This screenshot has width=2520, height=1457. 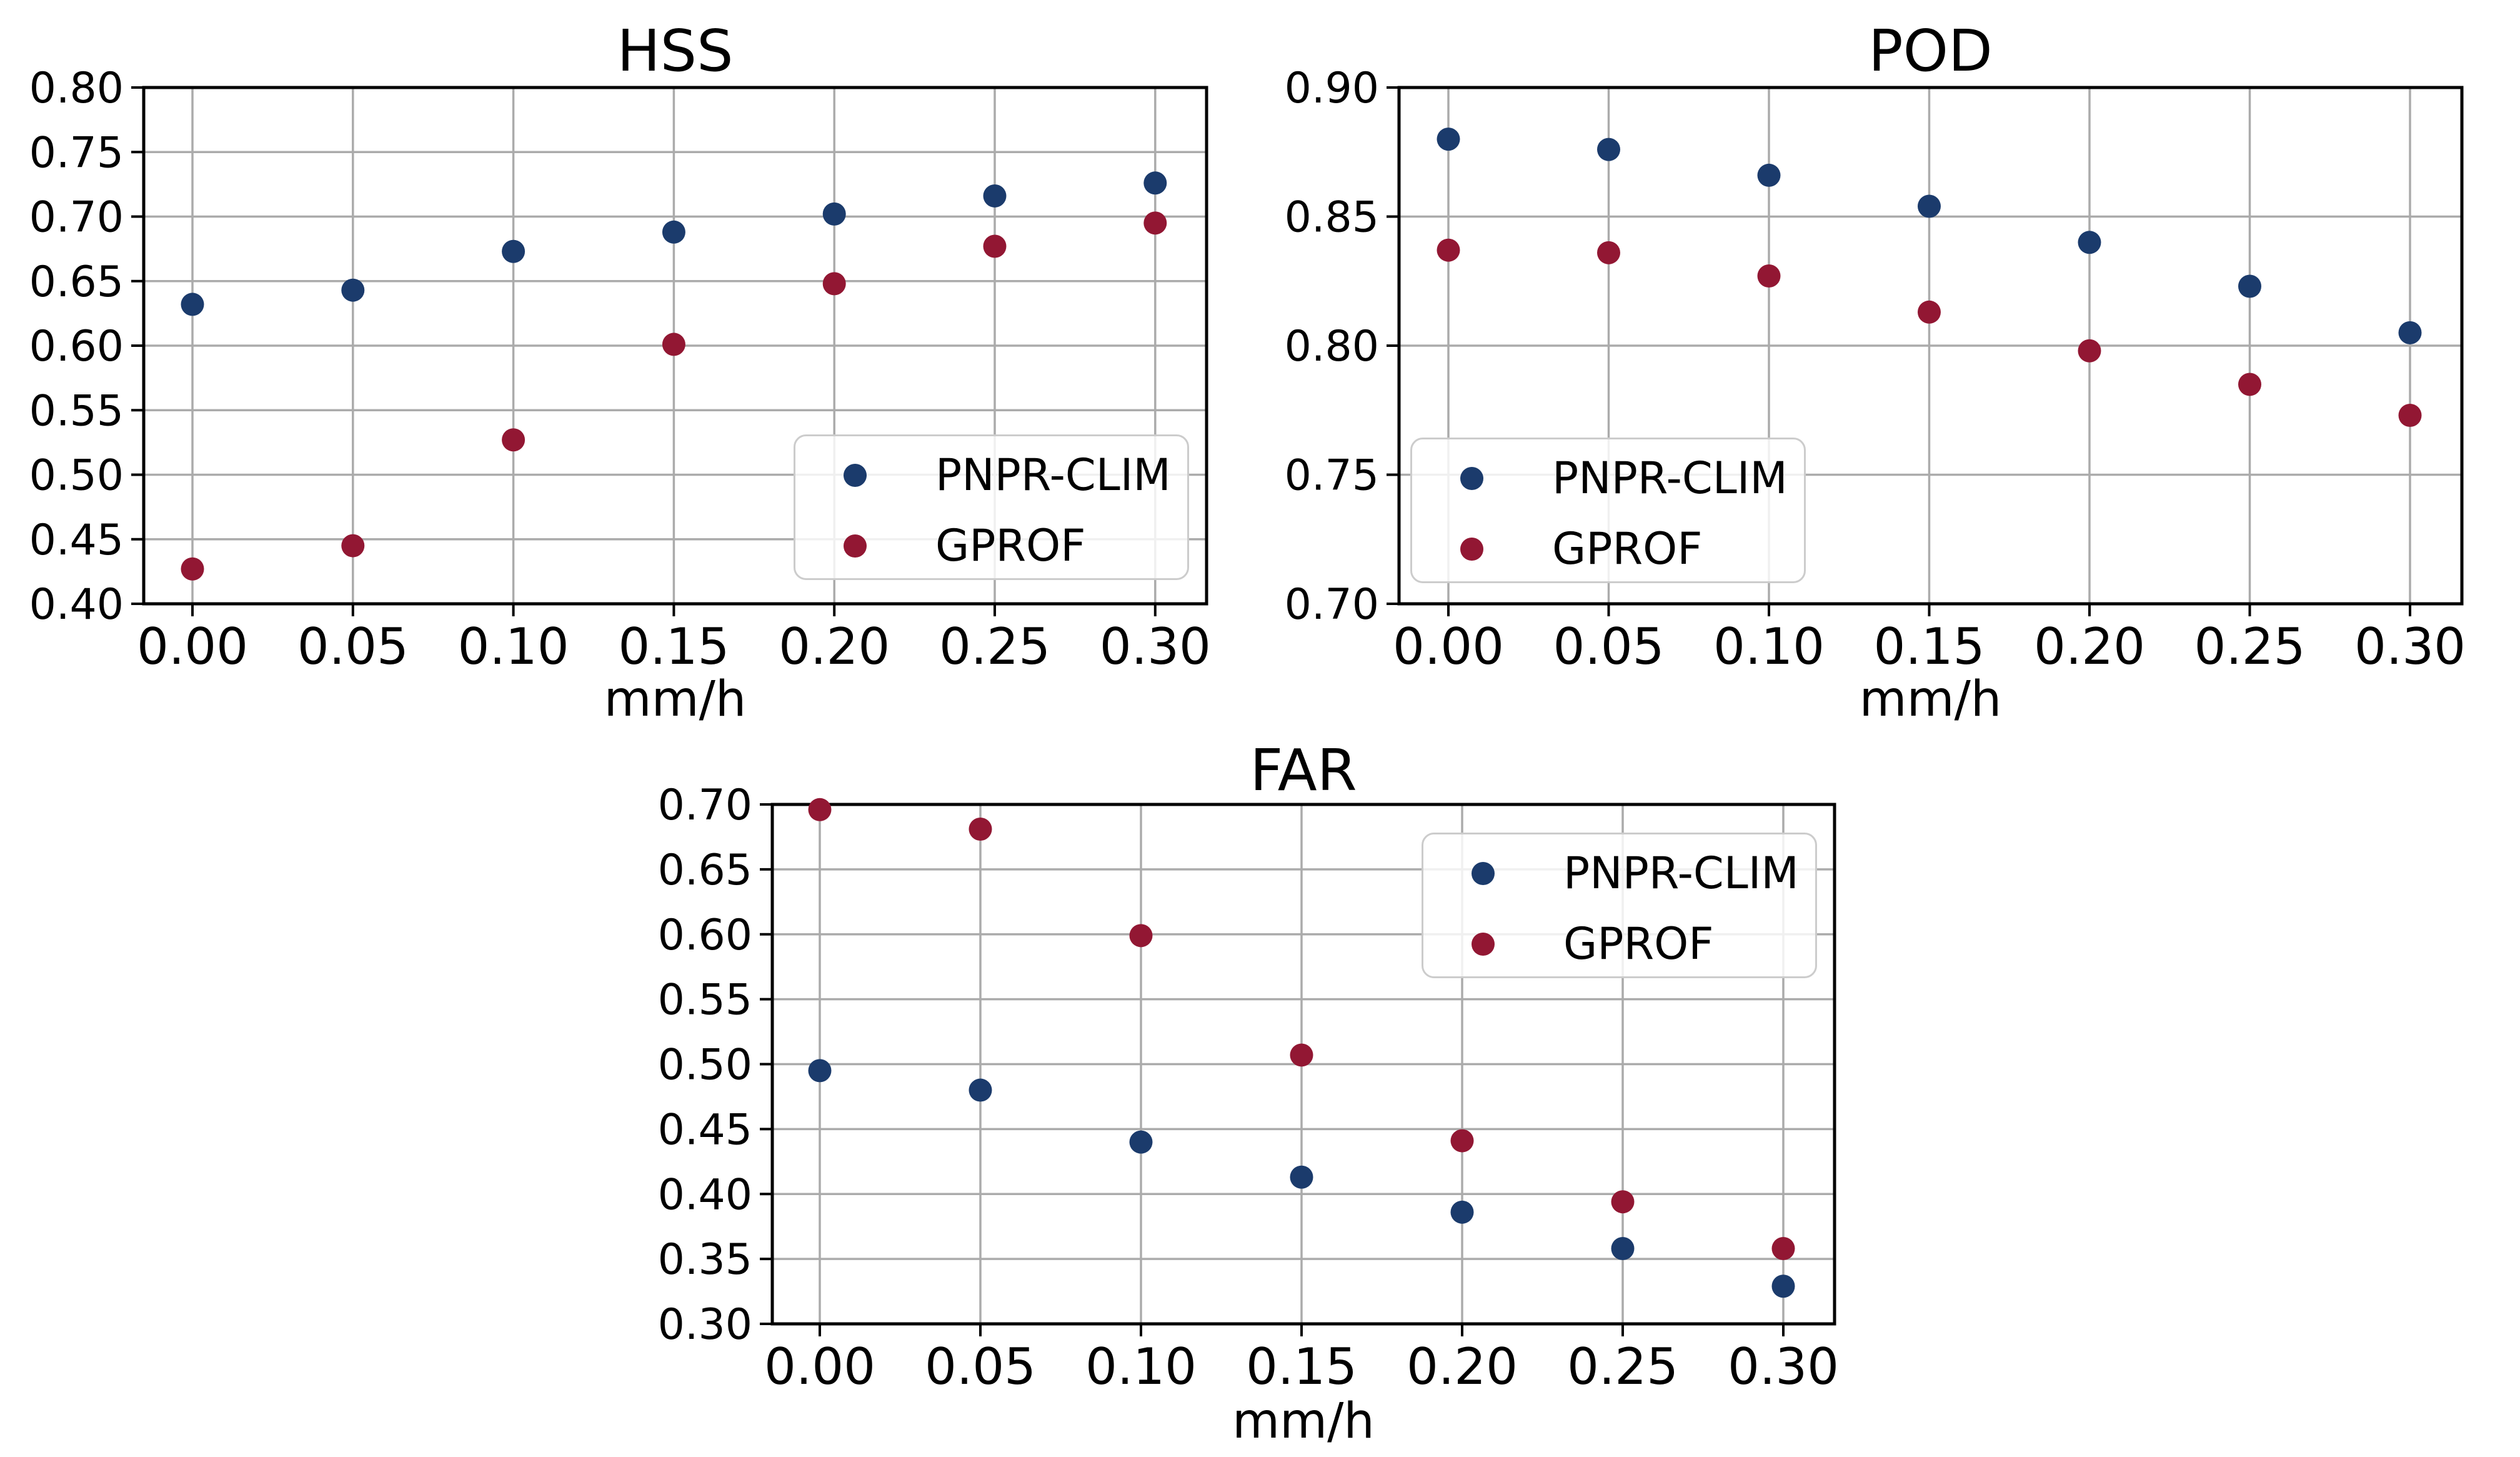 I want to click on hss-chart-title: HSS, so click(x=676, y=51).